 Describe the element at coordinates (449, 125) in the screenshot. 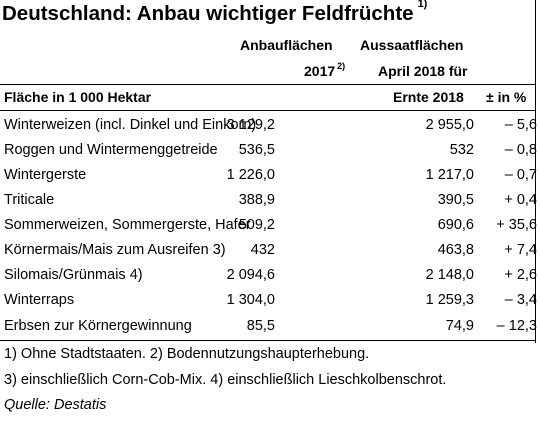

I see `row-area-2018: 2 955,0` at that location.